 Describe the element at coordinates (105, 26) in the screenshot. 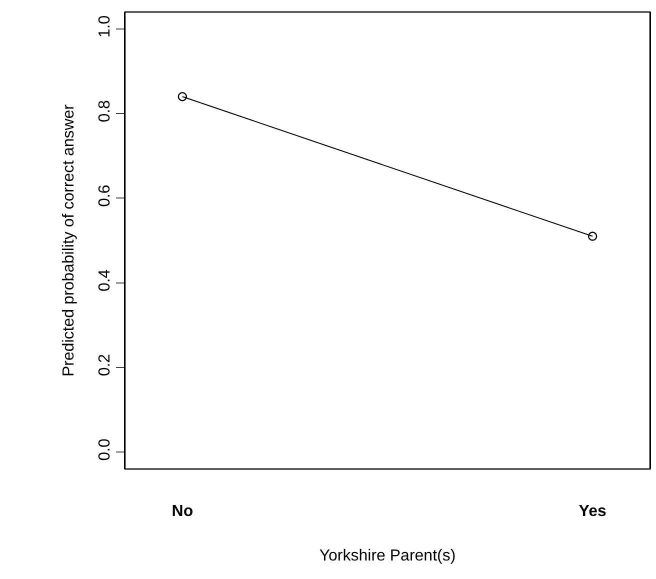

I see `y-tick-label: 1.0` at that location.